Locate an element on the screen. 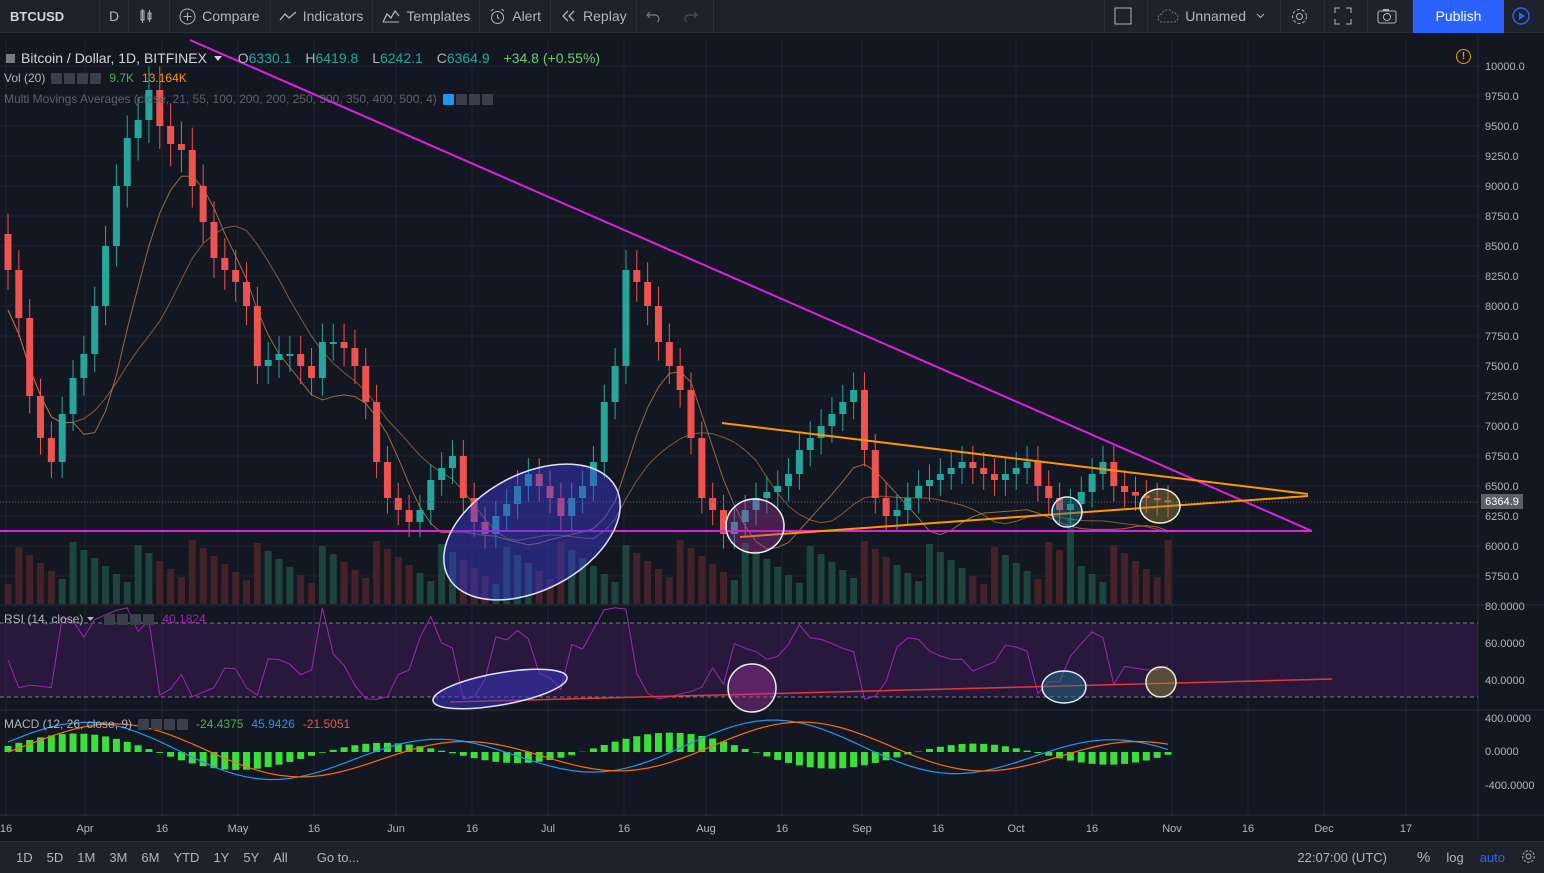  time-axis-label: Oct is located at coordinates (1015, 829).